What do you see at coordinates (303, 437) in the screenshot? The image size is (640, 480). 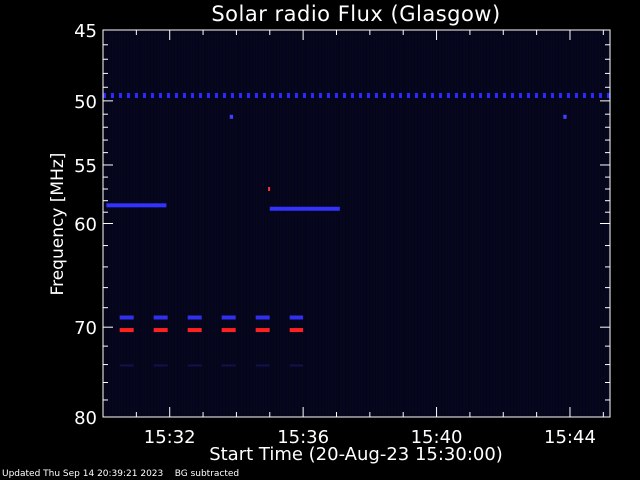 I see `x-tick-label: 15:36` at bounding box center [303, 437].